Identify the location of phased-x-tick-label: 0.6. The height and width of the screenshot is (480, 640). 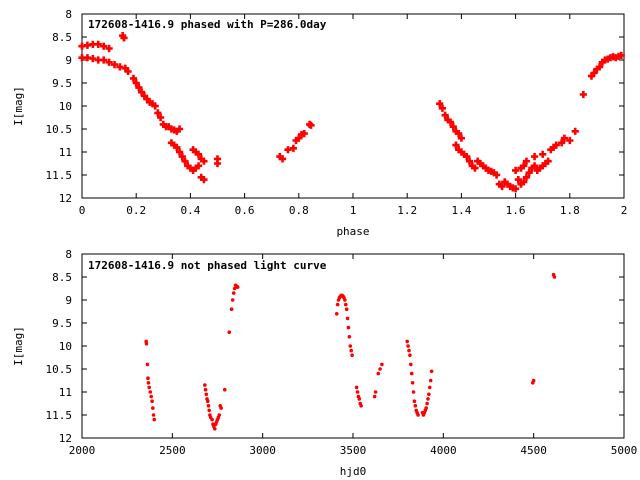
(245, 210).